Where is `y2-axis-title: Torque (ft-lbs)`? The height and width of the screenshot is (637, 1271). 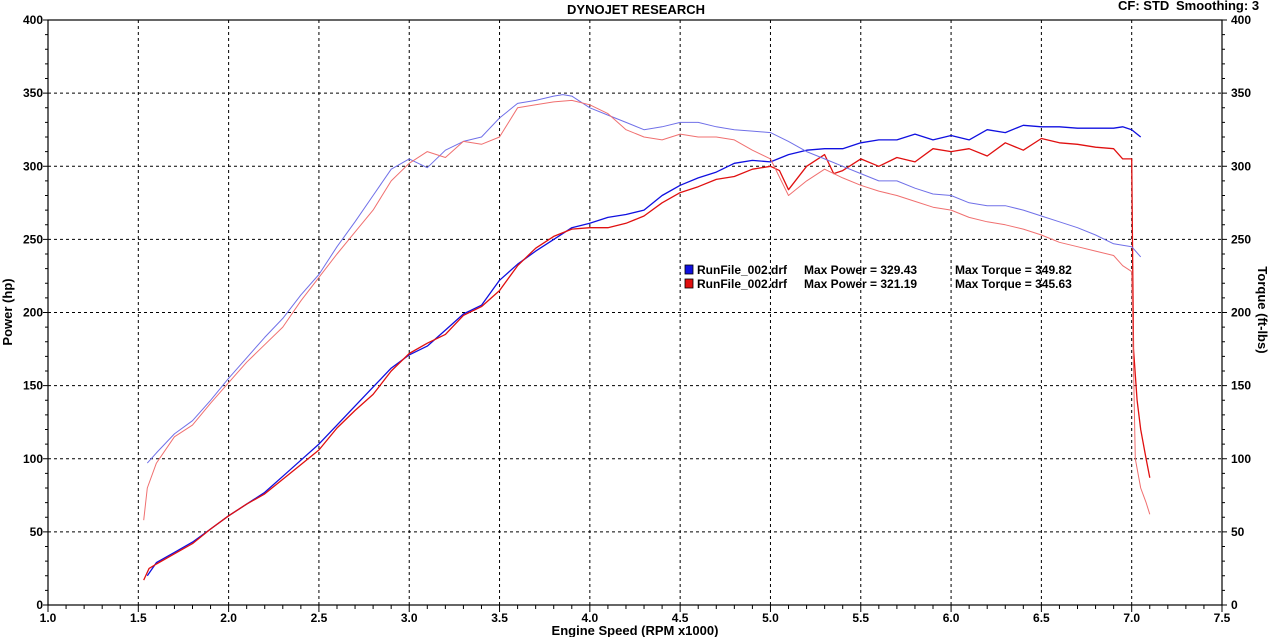
y2-axis-title: Torque (ft-lbs) is located at coordinates (1262, 309).